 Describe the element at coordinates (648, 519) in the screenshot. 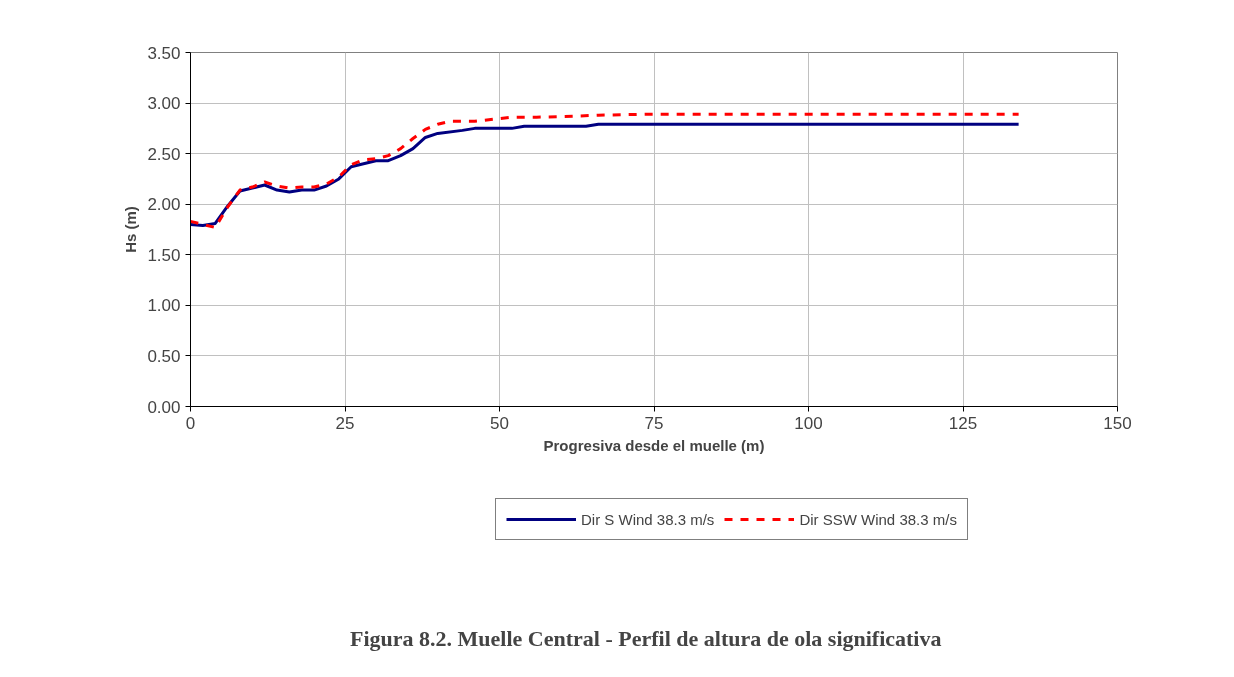

I see `legend-label: Dir S Wind 38.3 m/s` at that location.